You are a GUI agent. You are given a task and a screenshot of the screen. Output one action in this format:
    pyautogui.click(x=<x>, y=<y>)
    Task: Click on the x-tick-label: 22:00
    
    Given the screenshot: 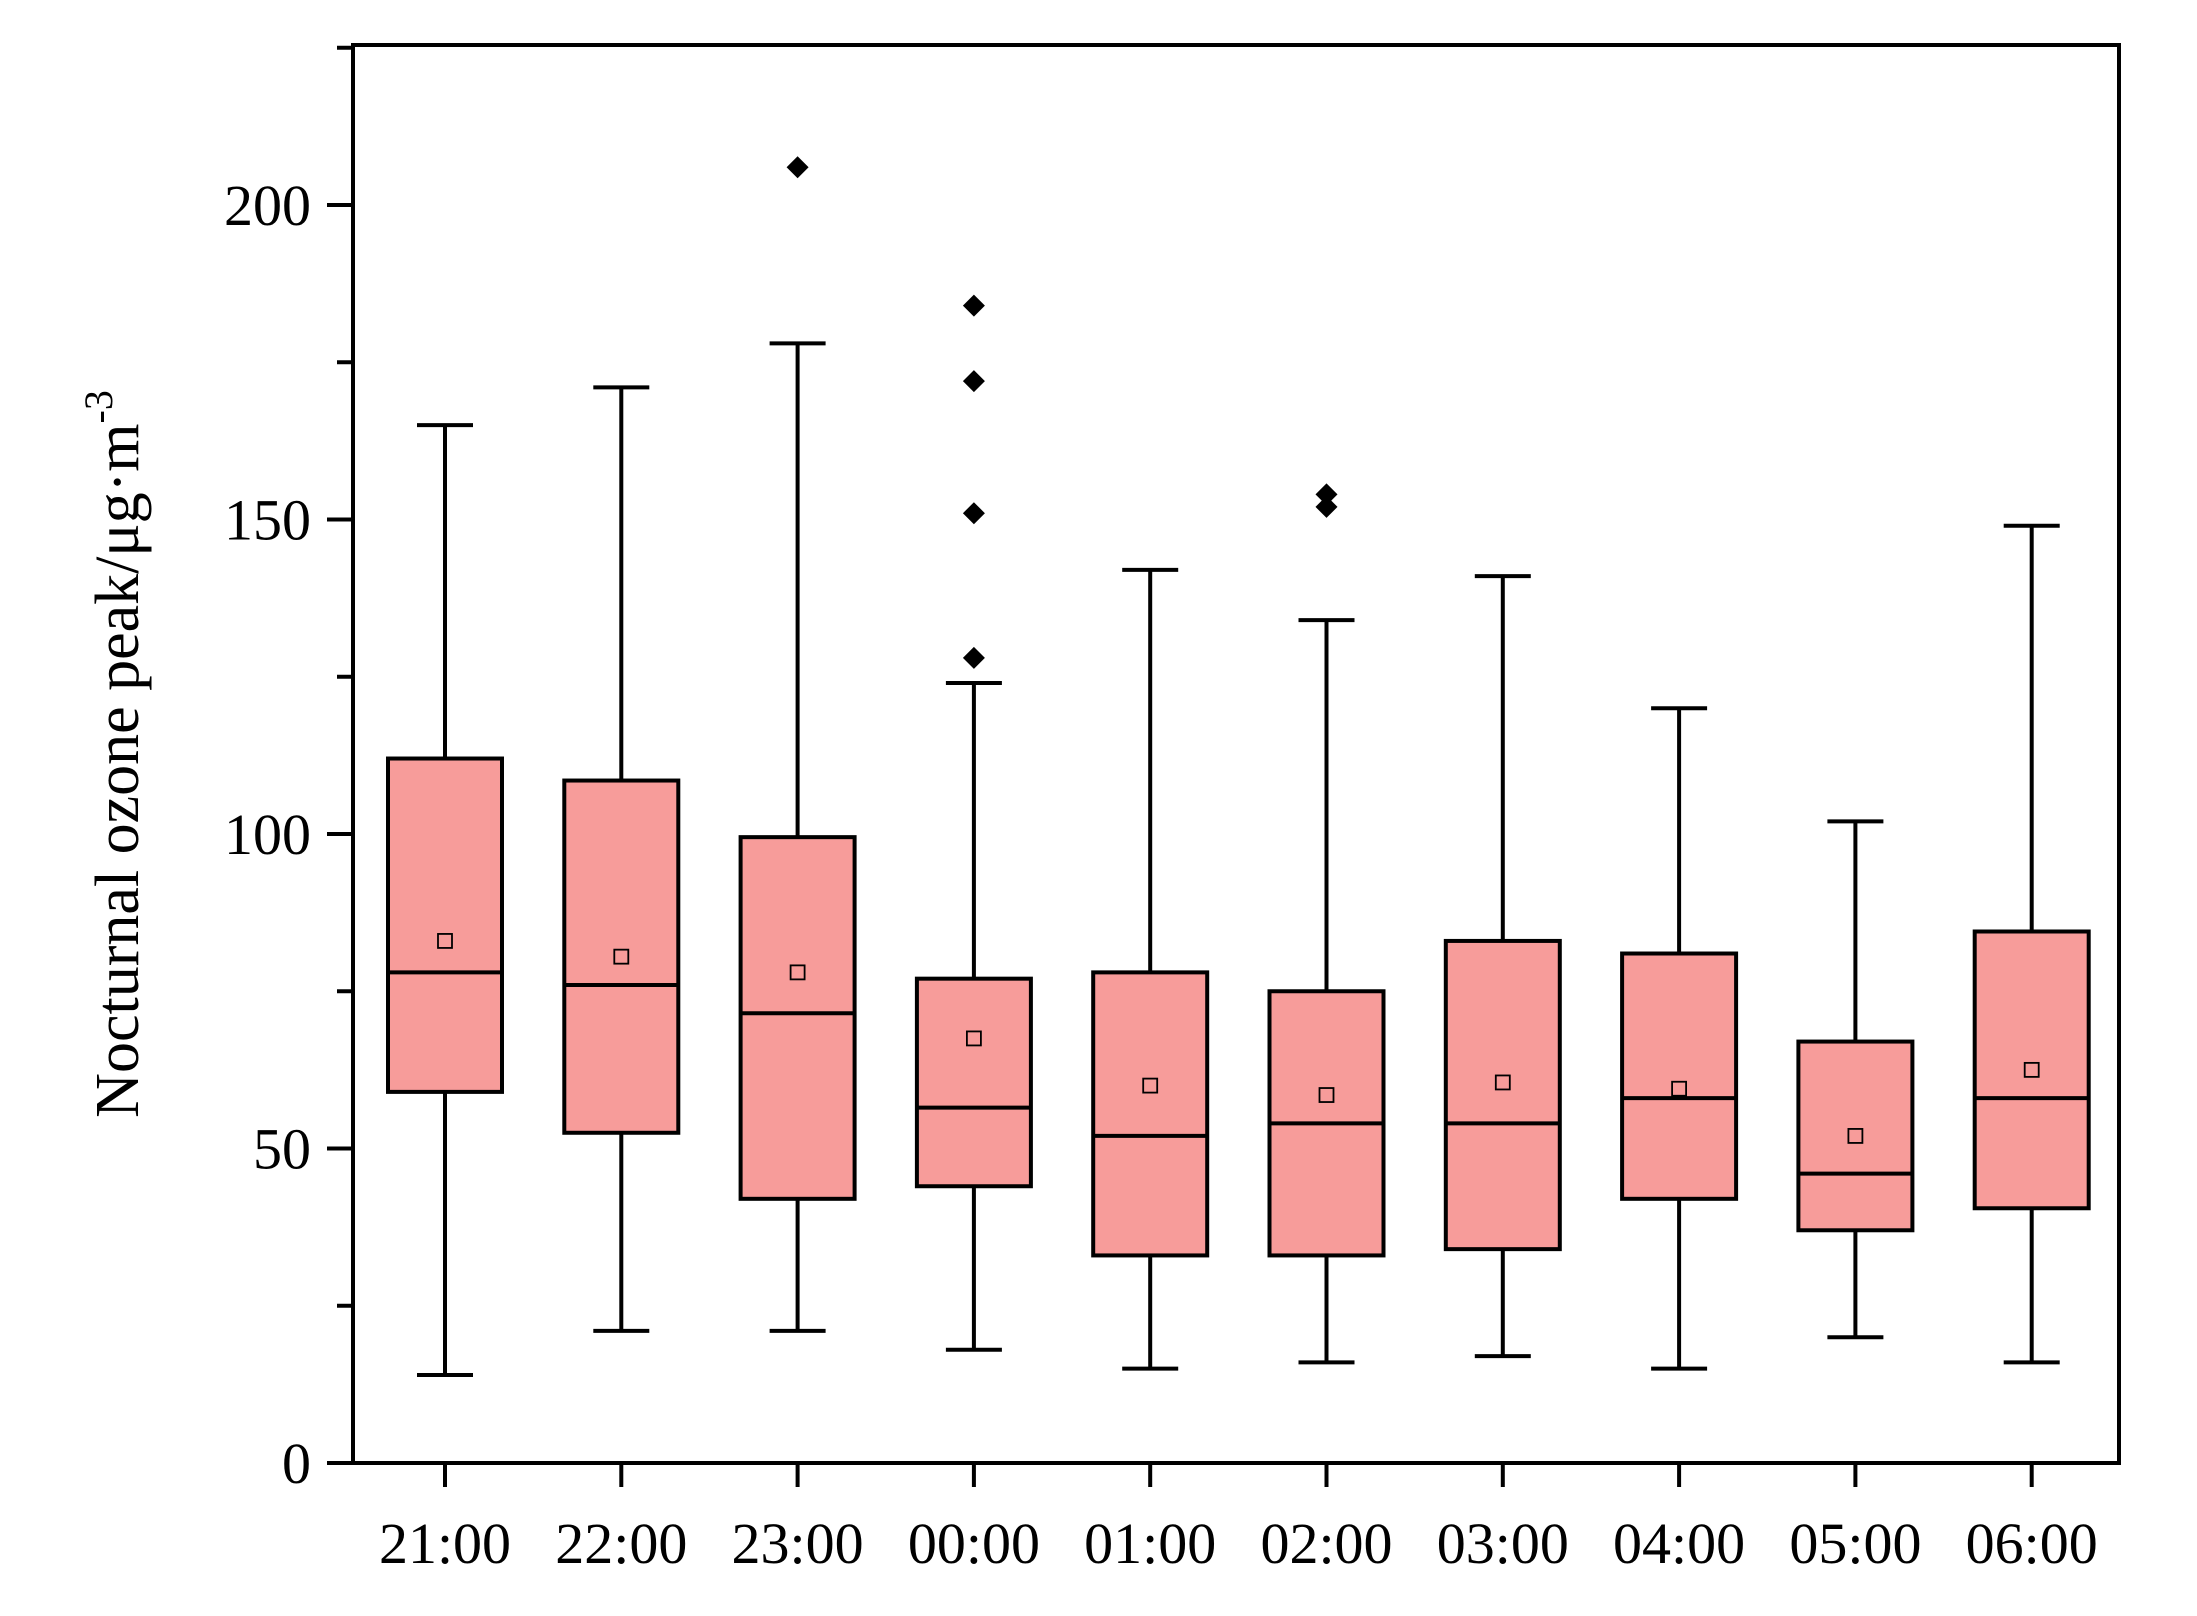 What is the action you would take?
    pyautogui.click(x=621, y=1543)
    